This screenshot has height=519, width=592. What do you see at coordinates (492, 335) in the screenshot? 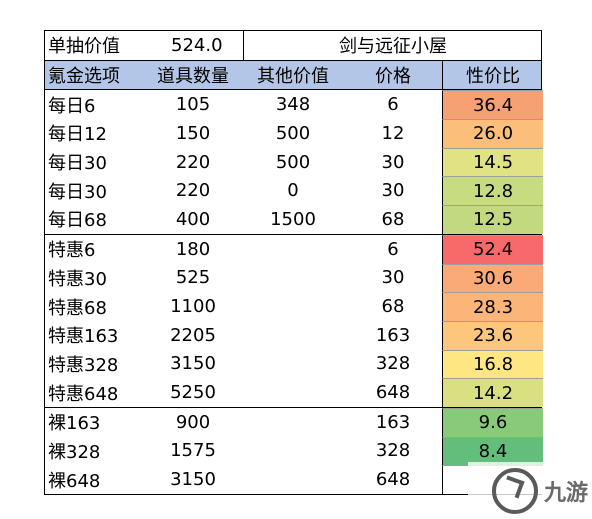
I see `value-ratio-cell: 23.6` at bounding box center [492, 335].